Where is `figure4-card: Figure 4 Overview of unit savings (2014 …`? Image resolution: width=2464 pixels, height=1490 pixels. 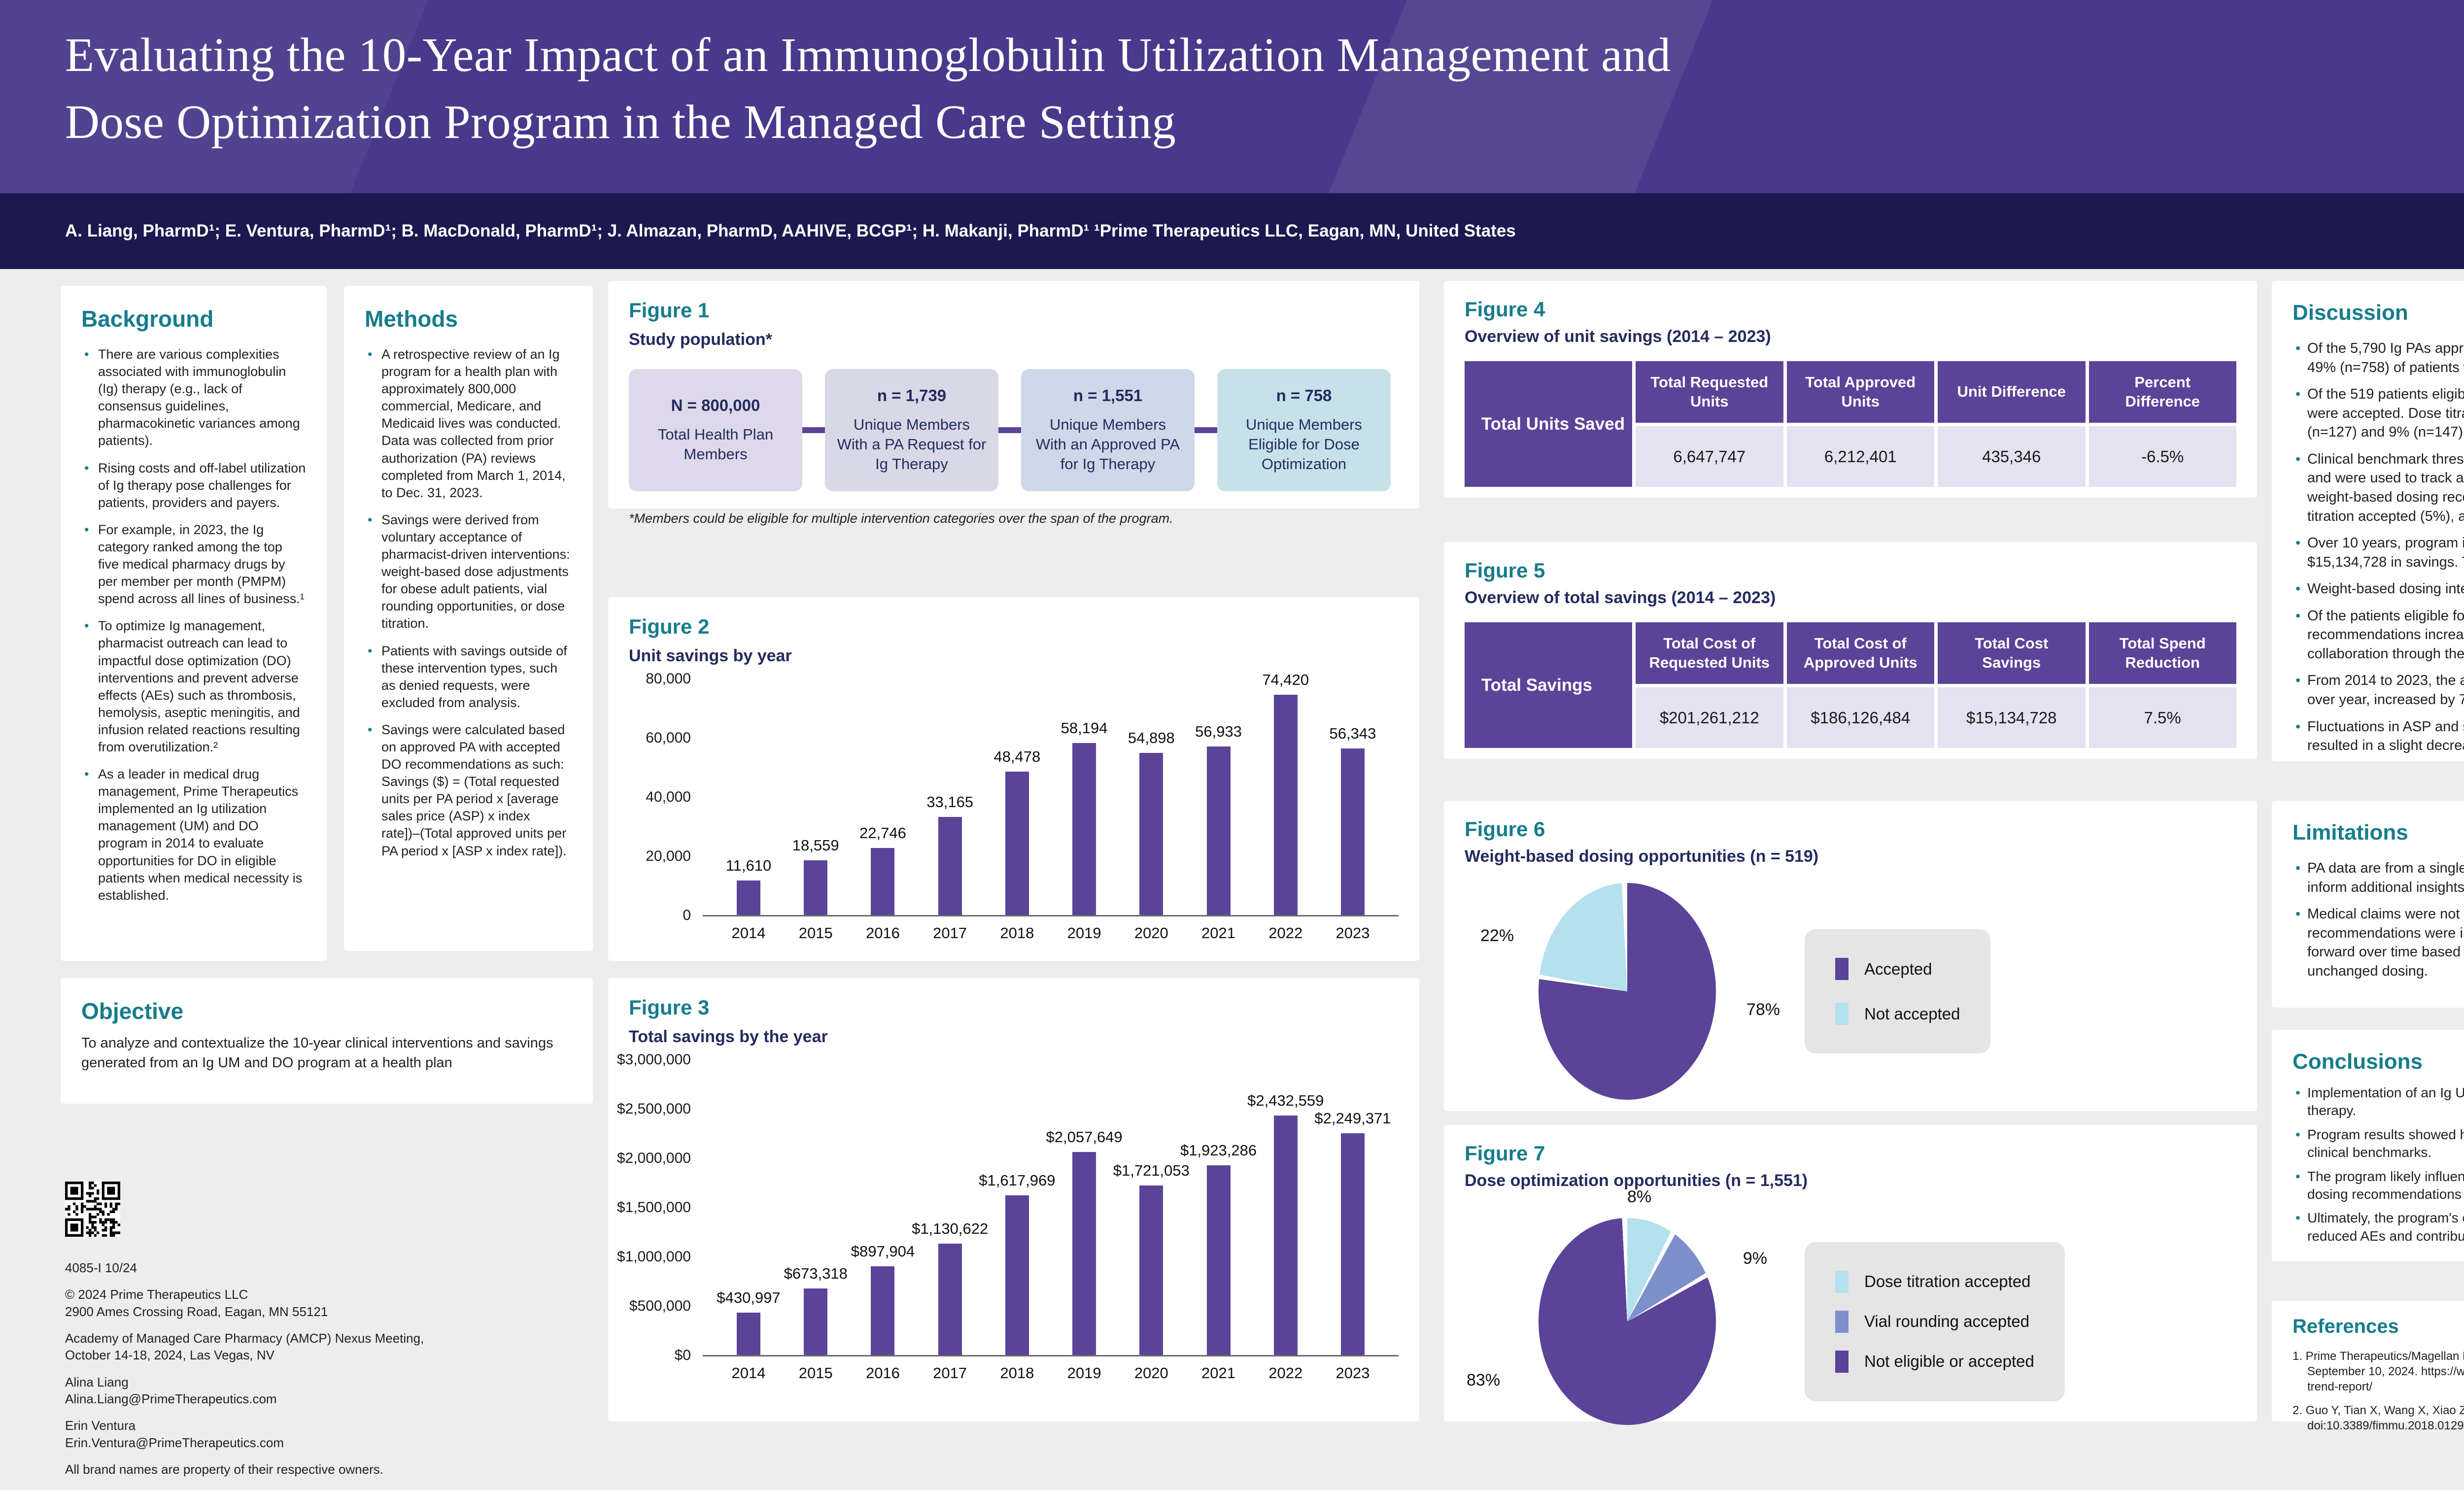
figure4-card: Figure 4 Overview of unit savings (2014 … is located at coordinates (1850, 389).